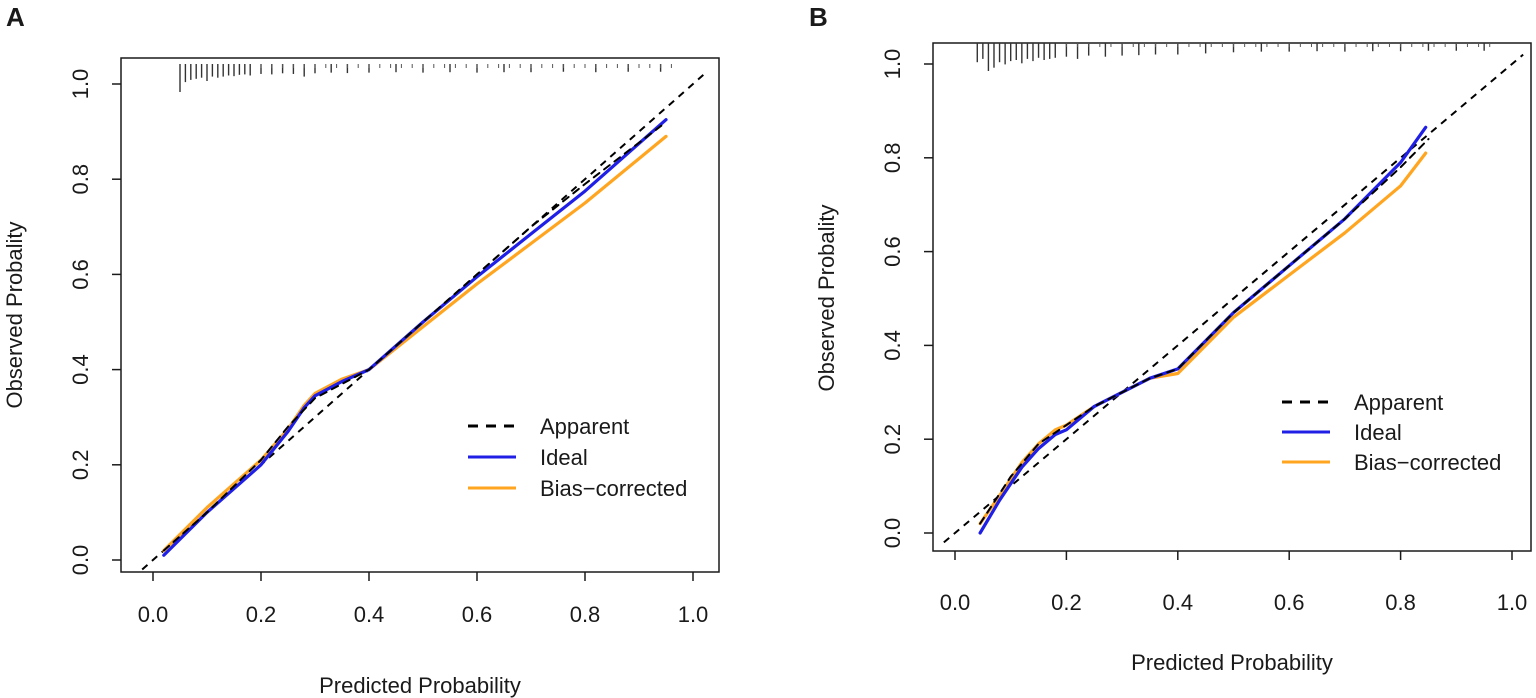 Image resolution: width=1536 pixels, height=698 pixels. I want to click on x-axis-title-a: Predicted Probability, so click(420, 685).